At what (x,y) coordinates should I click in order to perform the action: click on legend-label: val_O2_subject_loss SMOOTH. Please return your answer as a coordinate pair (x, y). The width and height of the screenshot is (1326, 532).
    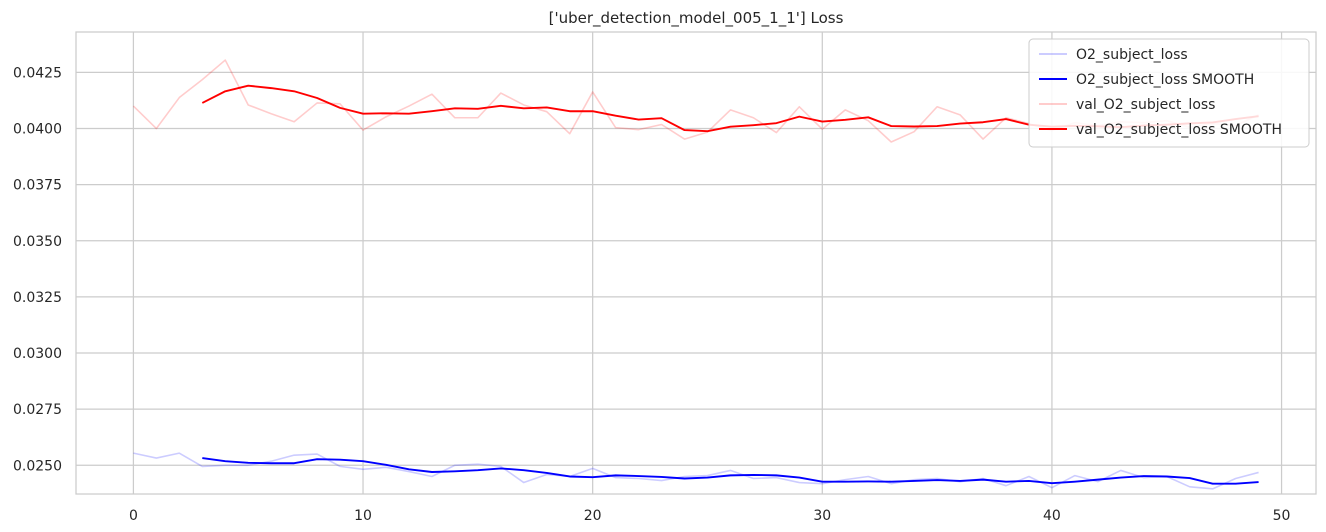
    Looking at the image, I should click on (1179, 130).